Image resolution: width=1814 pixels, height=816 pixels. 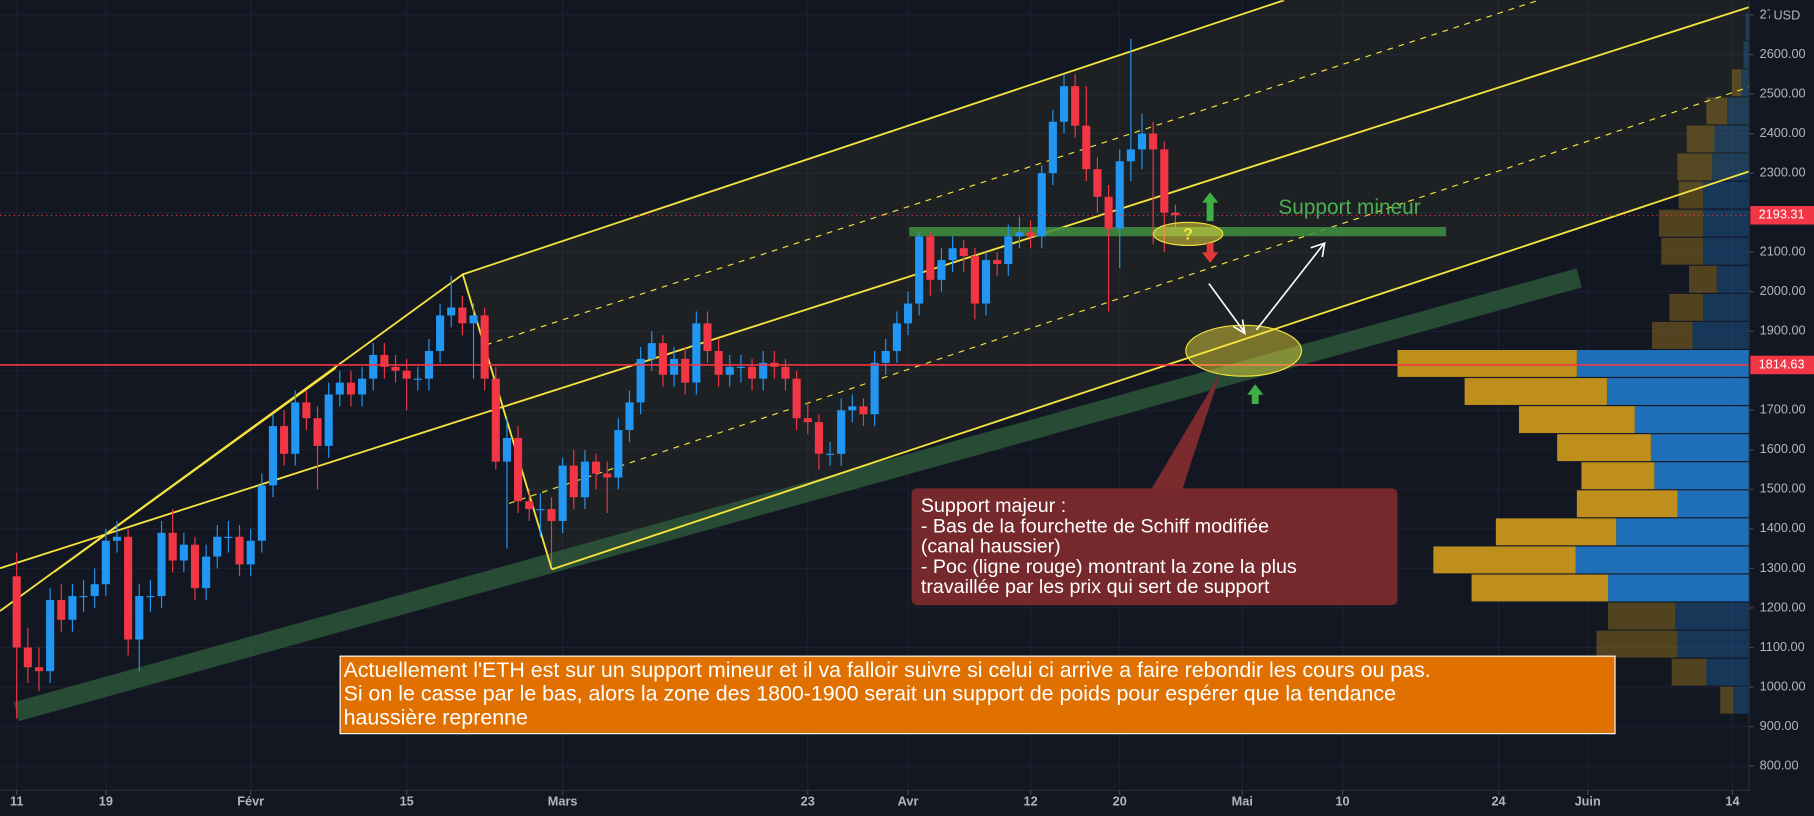 I want to click on x-tick-label: Mars, so click(x=563, y=800).